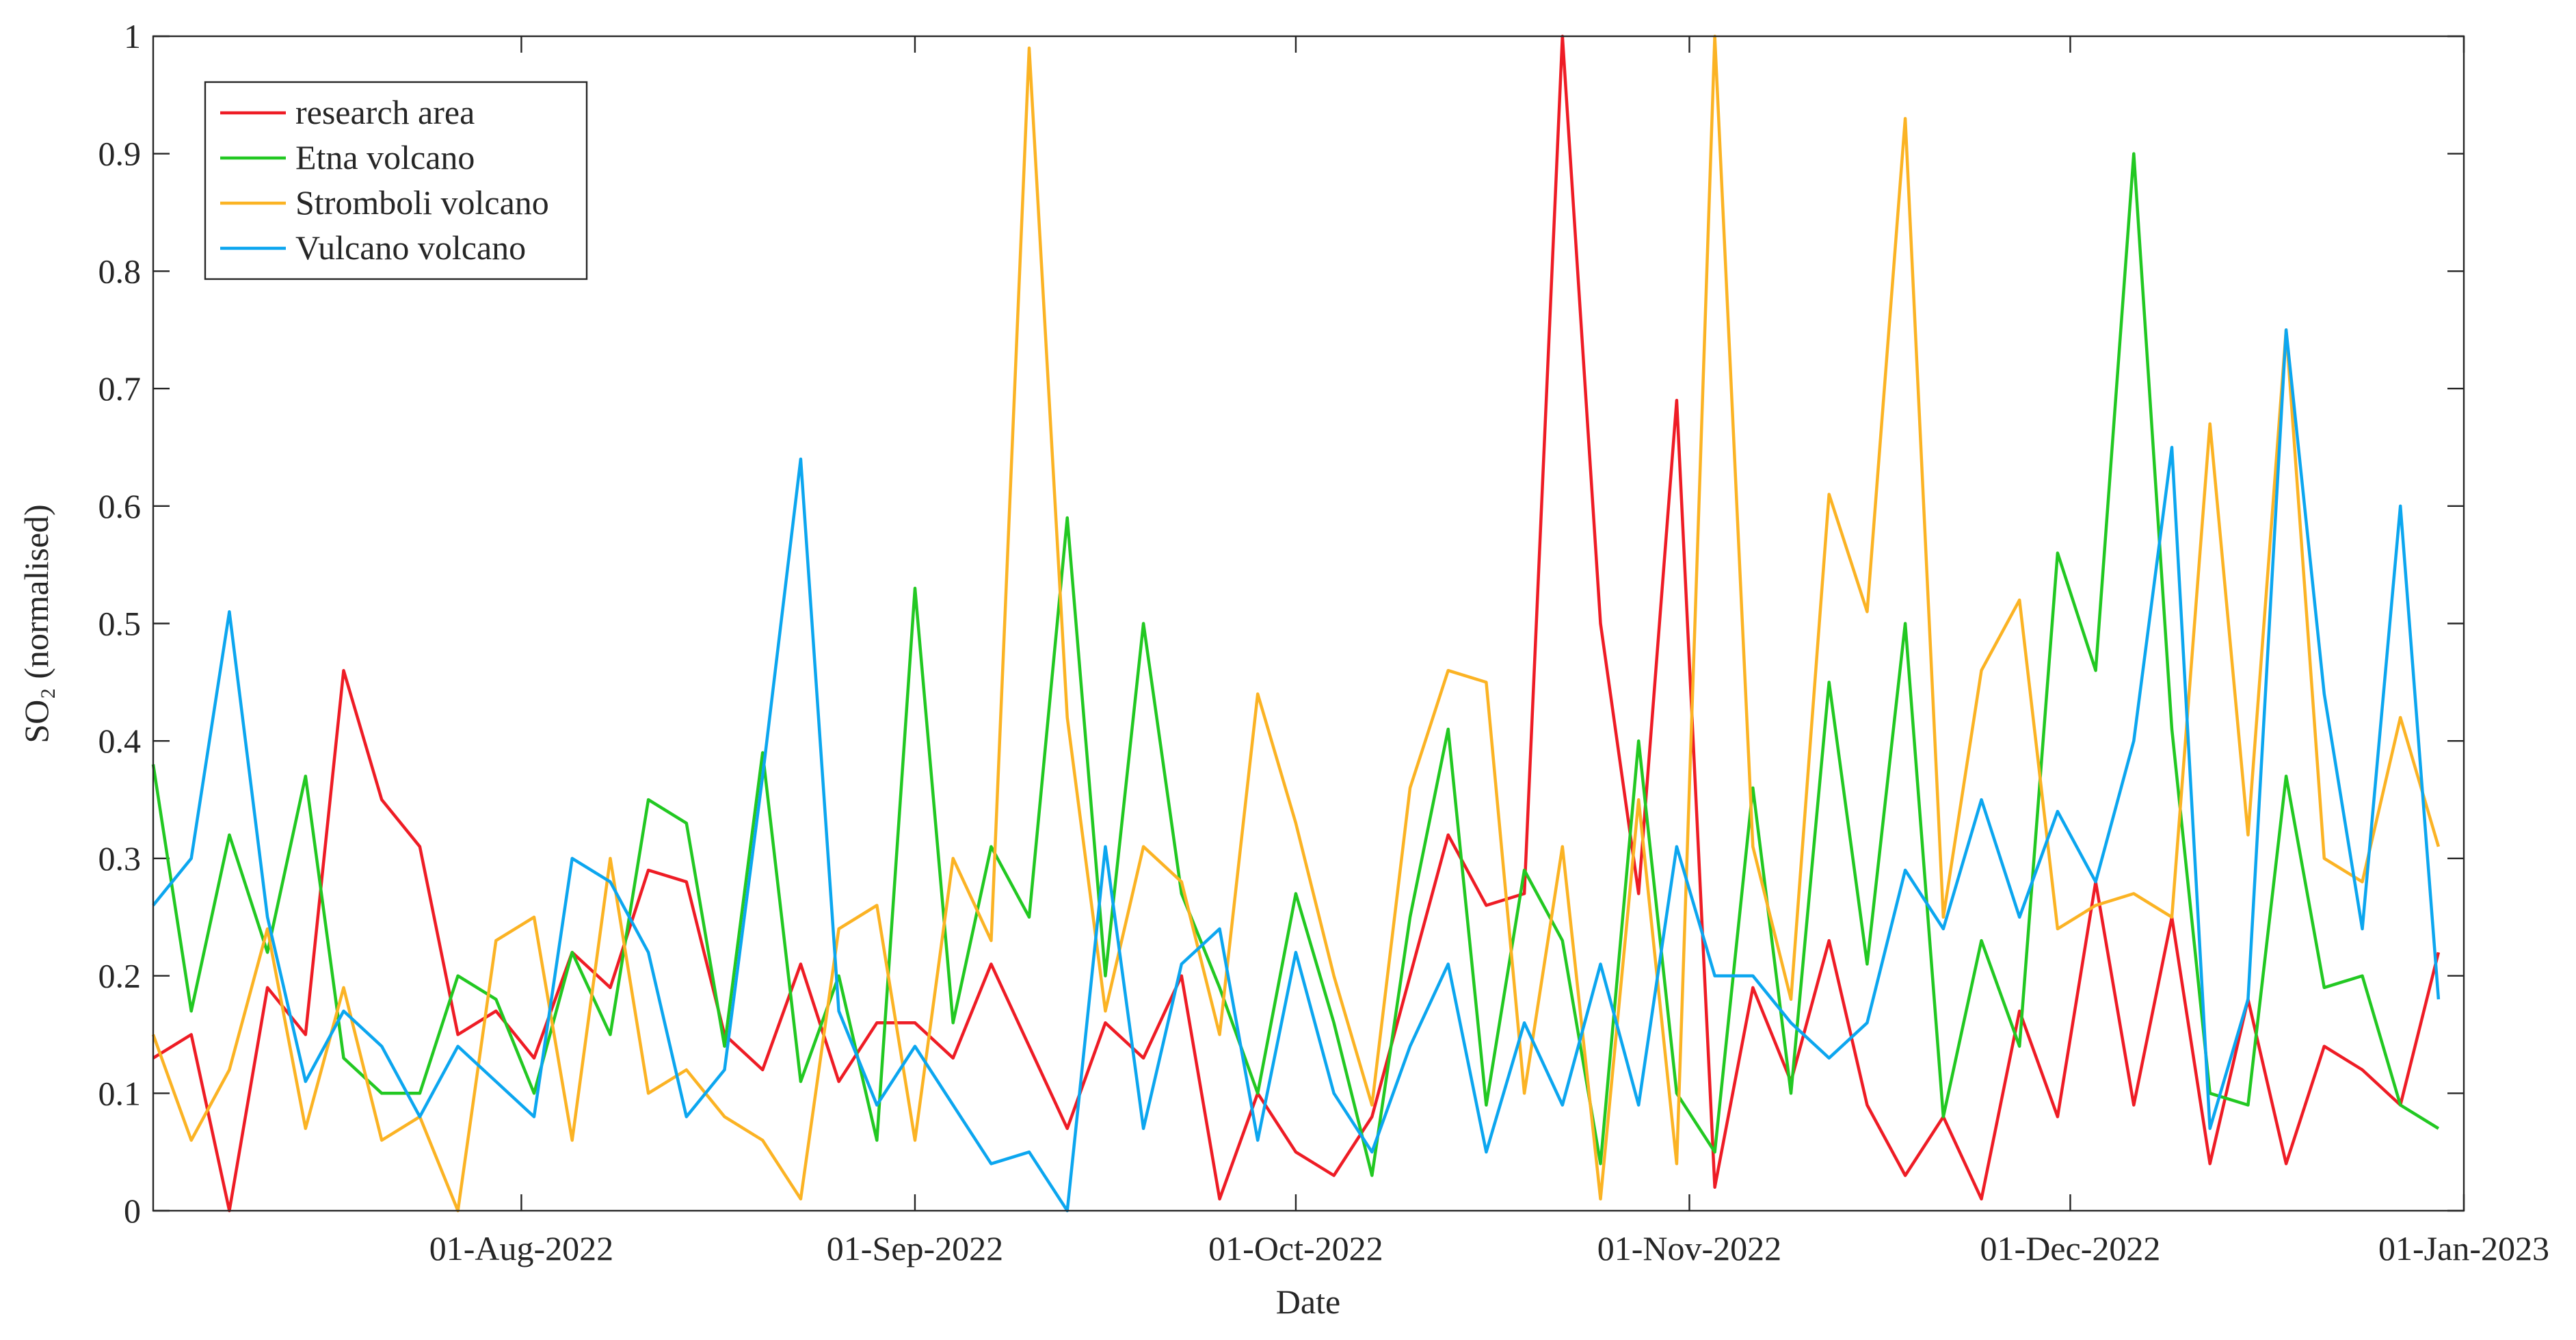  What do you see at coordinates (120, 1093) in the screenshot?
I see `y-tick-label: 0.1` at bounding box center [120, 1093].